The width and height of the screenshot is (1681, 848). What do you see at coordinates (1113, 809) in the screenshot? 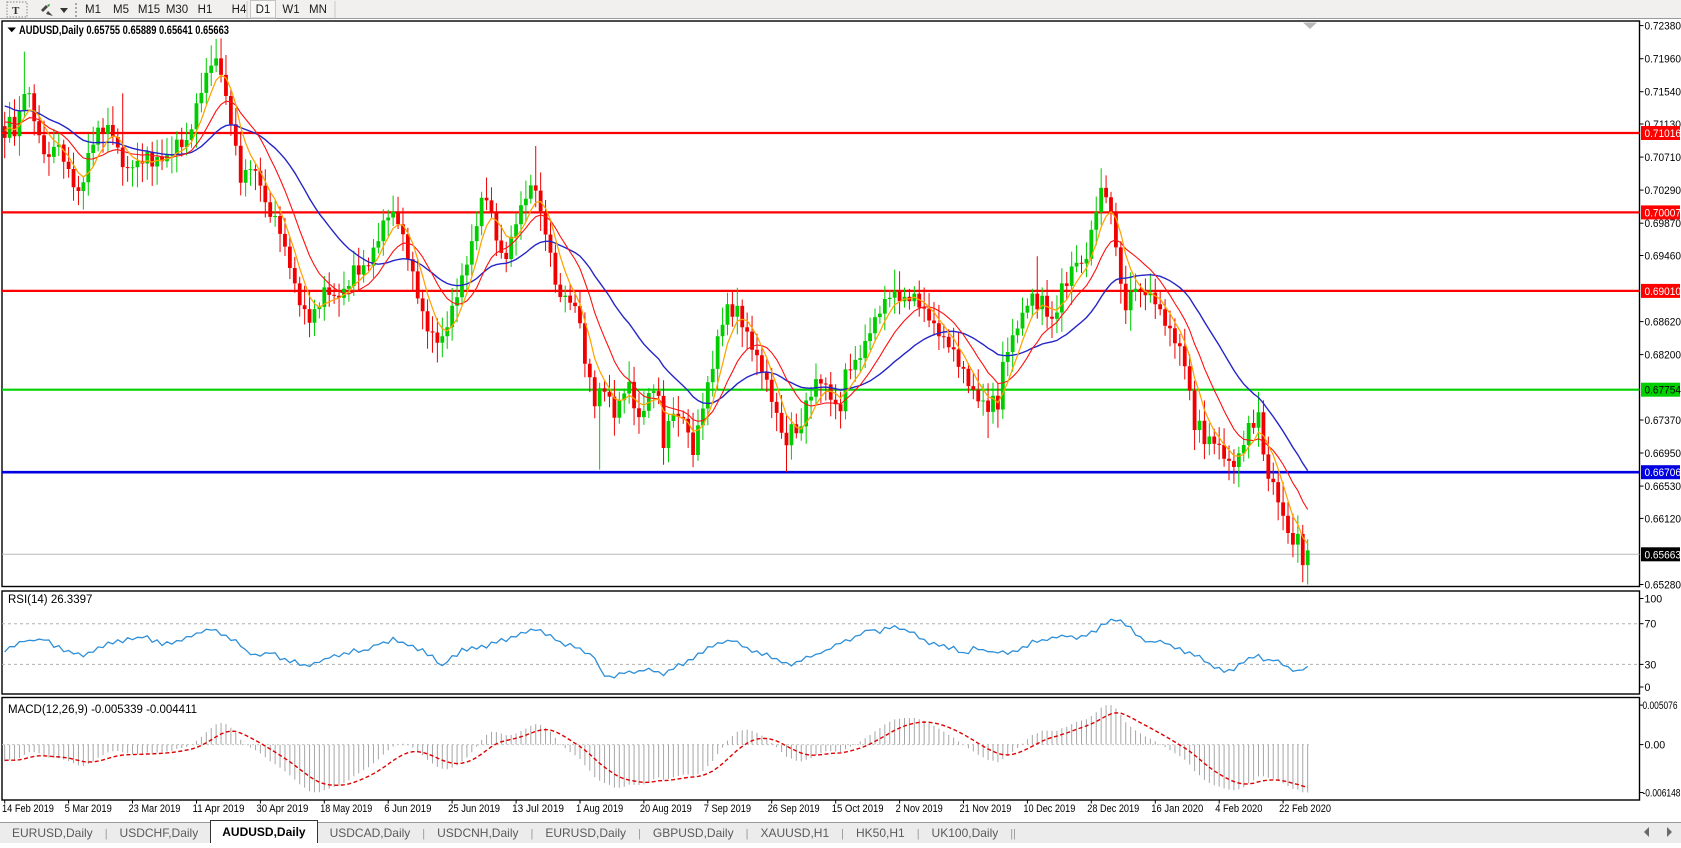
I see `svg-text: 28 Dec 2019` at bounding box center [1113, 809].